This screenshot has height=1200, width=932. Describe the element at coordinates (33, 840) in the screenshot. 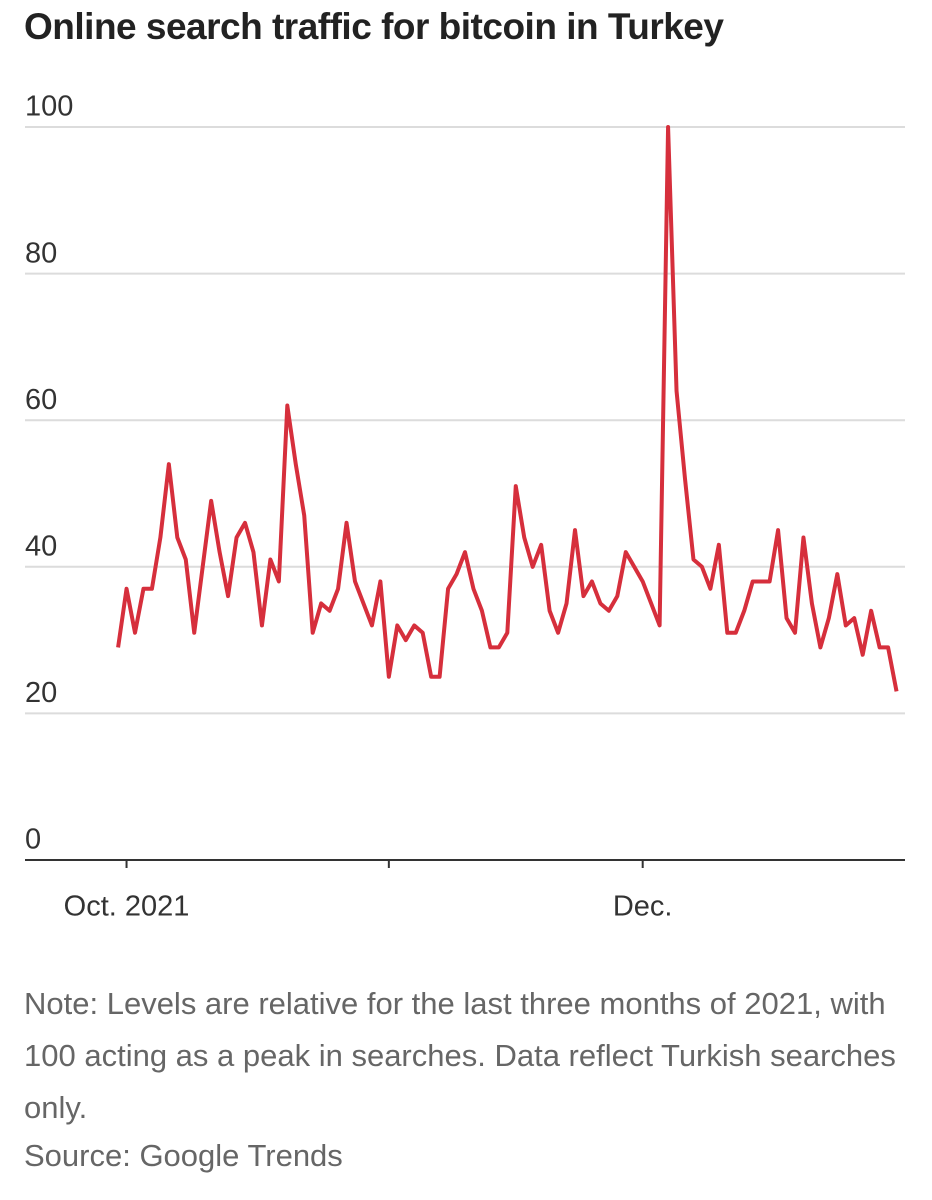

I see `y-tick-label: 0` at that location.